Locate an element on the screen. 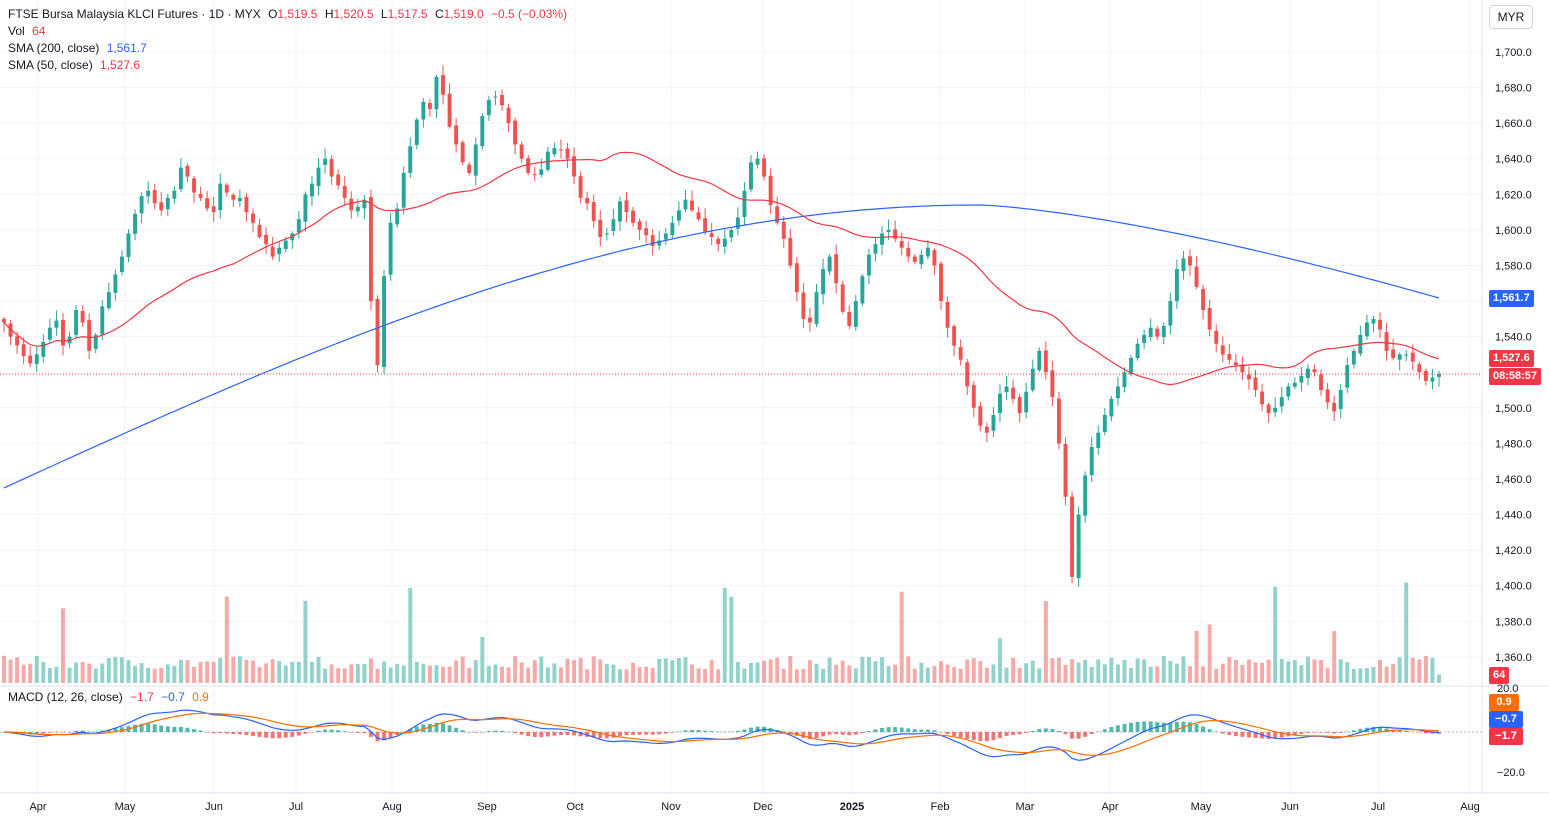 The width and height of the screenshot is (1549, 823). time-tick-label: Oct is located at coordinates (574, 807).